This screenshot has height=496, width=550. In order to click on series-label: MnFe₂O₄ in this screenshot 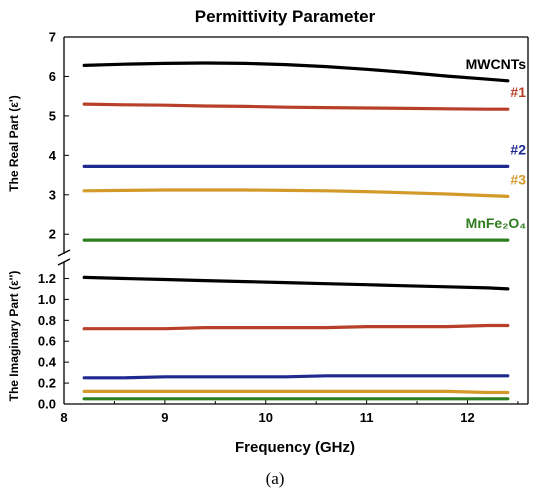, I will do `click(496, 223)`.